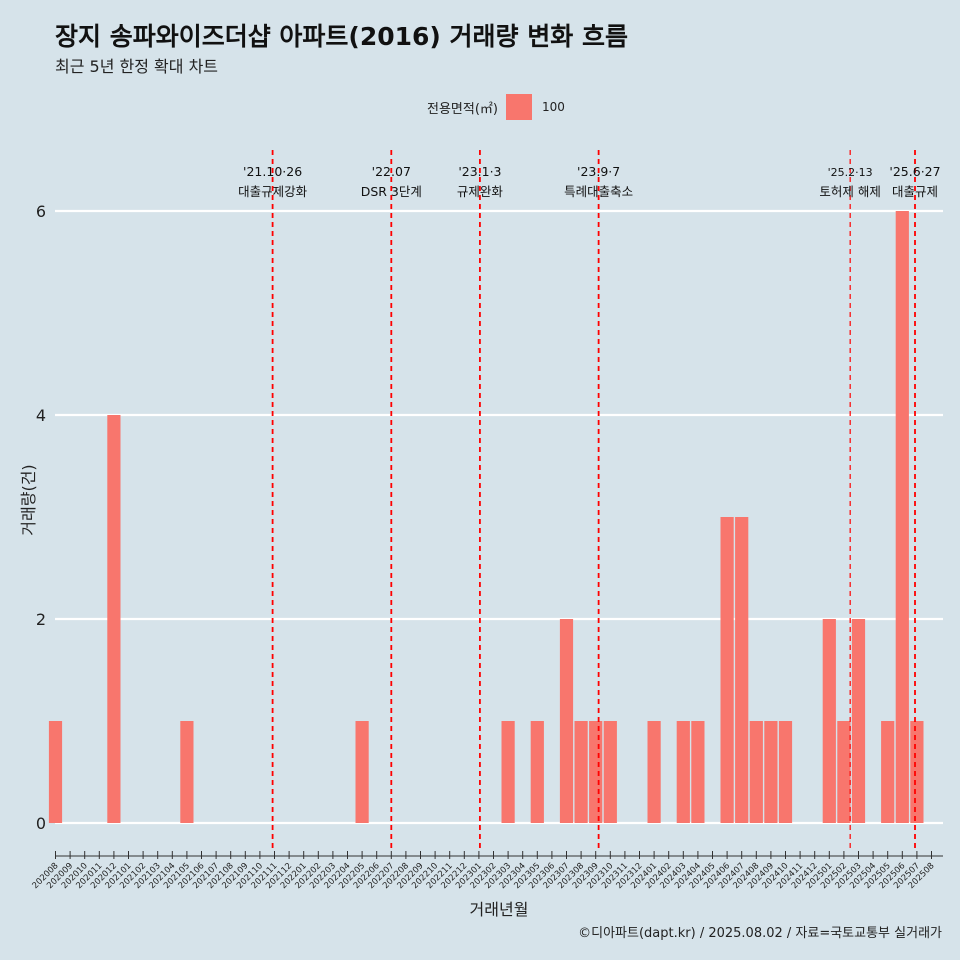 This screenshot has height=960, width=960. What do you see at coordinates (553, 107) in the screenshot?
I see `legend-label: 100` at bounding box center [553, 107].